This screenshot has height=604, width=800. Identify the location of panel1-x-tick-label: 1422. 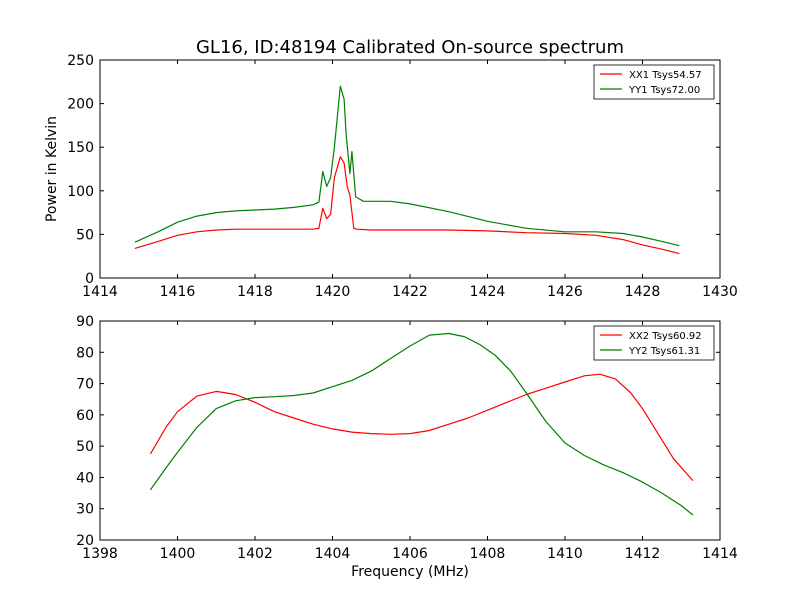
(410, 292).